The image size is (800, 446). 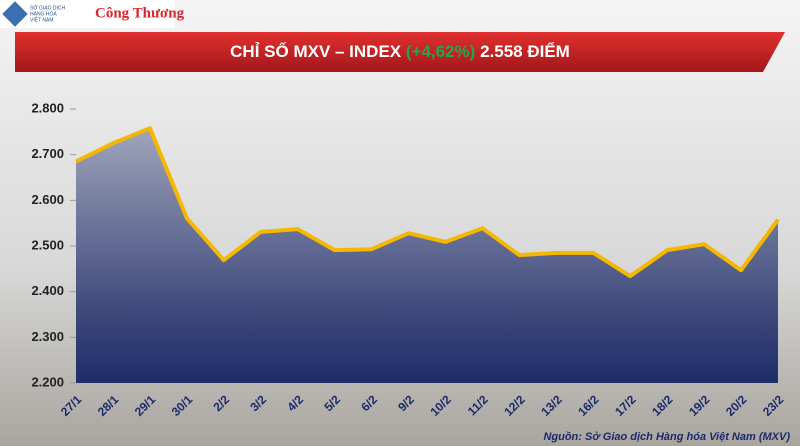 I want to click on title-value: 2.558 ĐIỂM, so click(x=525, y=51).